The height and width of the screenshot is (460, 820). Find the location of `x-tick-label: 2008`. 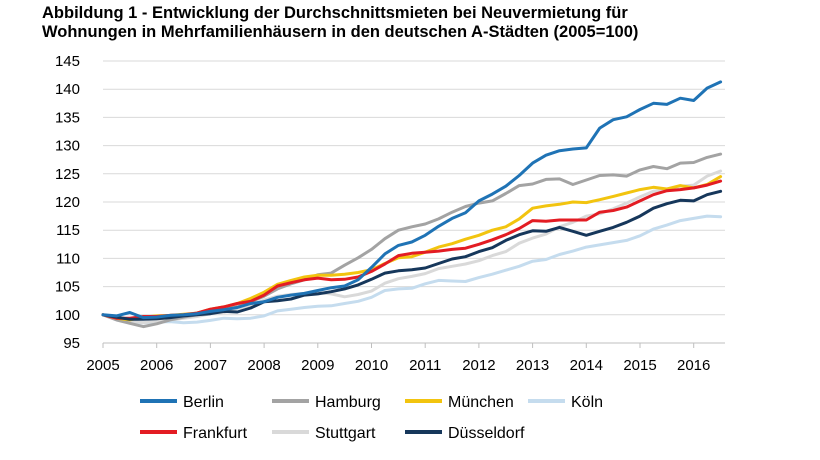

x-tick-label: 2008 is located at coordinates (263, 365).